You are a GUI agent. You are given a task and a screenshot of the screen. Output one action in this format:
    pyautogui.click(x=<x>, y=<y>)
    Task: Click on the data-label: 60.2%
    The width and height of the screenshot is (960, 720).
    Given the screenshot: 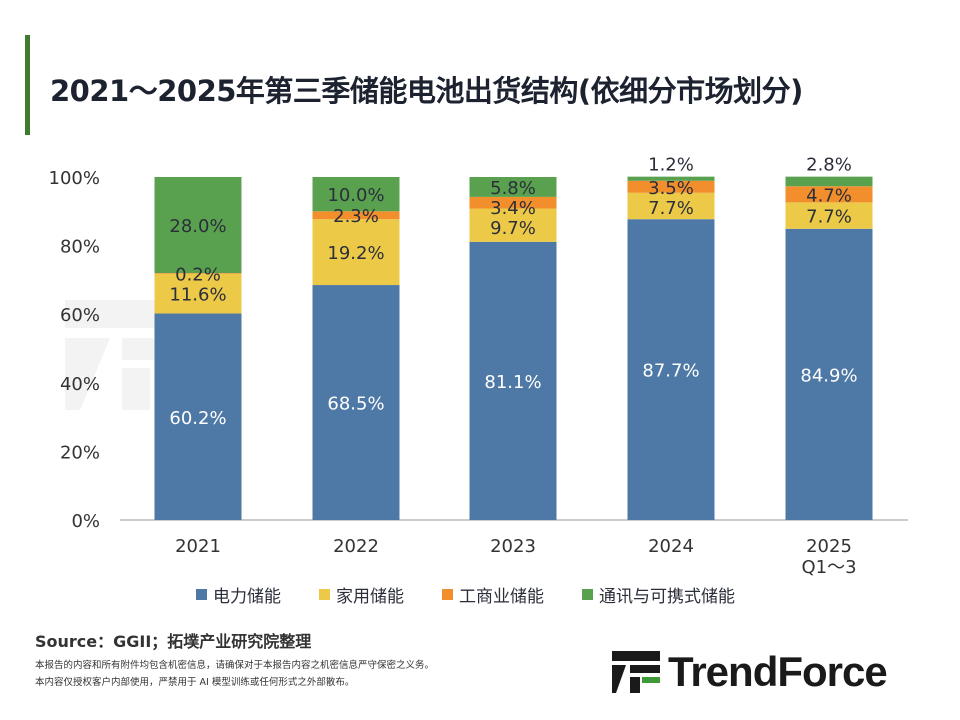 What is the action you would take?
    pyautogui.click(x=197, y=418)
    